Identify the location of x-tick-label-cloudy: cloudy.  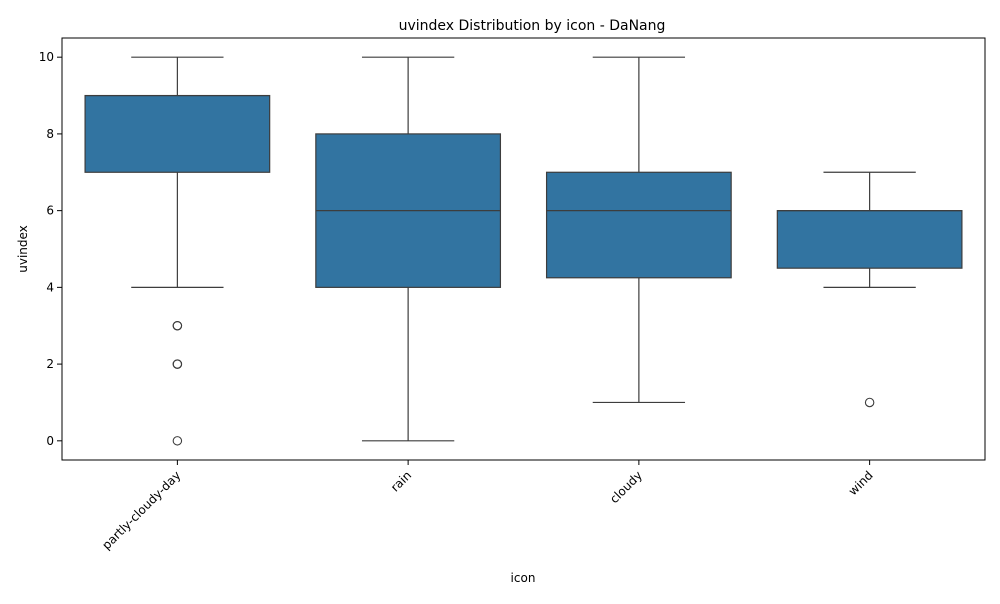
(626, 487).